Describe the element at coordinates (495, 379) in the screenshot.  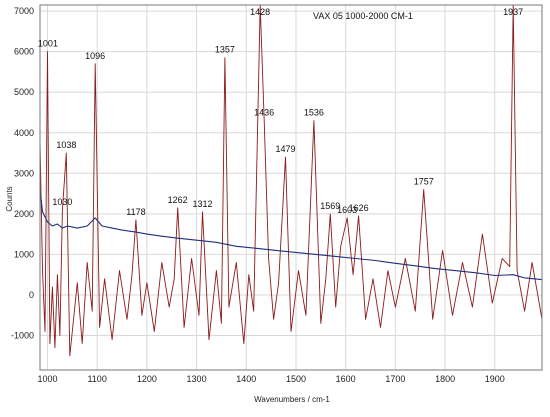
I see `x-tick-label: 1900` at that location.